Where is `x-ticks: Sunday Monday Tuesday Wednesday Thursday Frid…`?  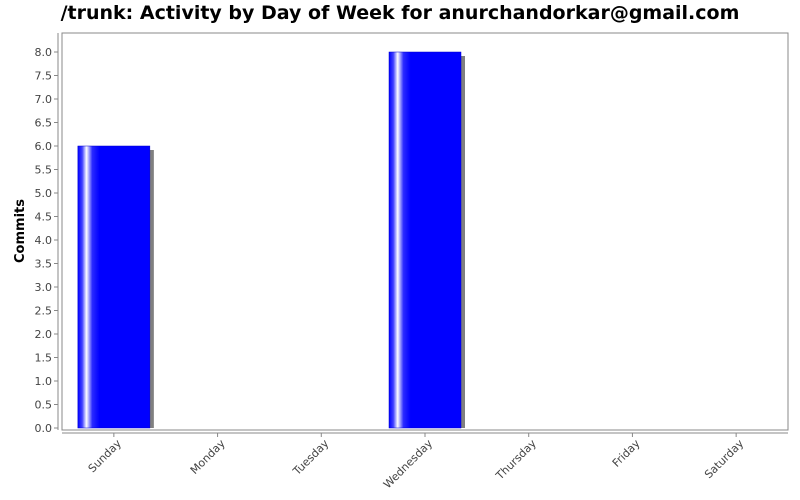
x-ticks: Sunday Monday Tuesday Wednesday Thursday Frid… is located at coordinates (416, 462).